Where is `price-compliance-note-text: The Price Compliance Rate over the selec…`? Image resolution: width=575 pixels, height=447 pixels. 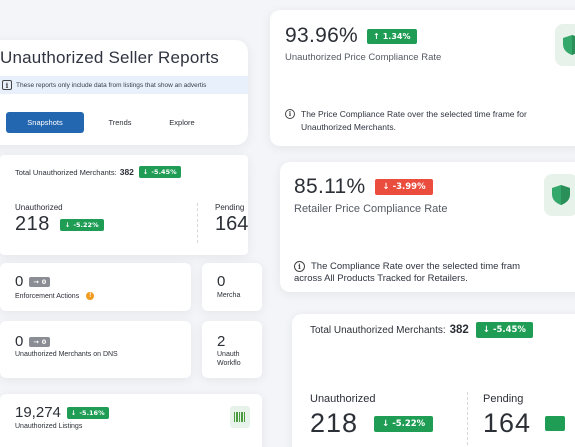 price-compliance-note-text: The Price Compliance Rate over the selec… is located at coordinates (414, 120).